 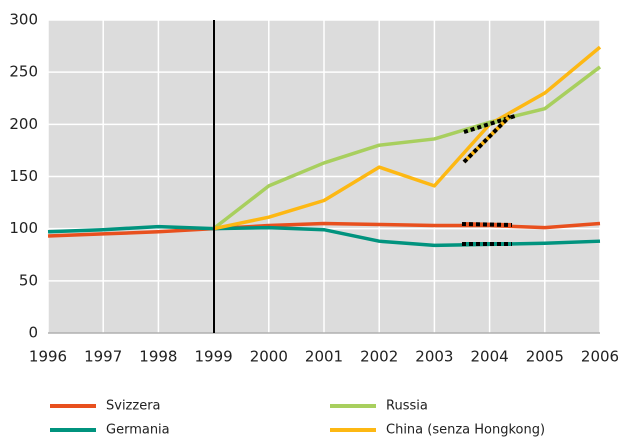 What do you see at coordinates (324, 357) in the screenshot?
I see `x-tick-label: 2001` at bounding box center [324, 357].